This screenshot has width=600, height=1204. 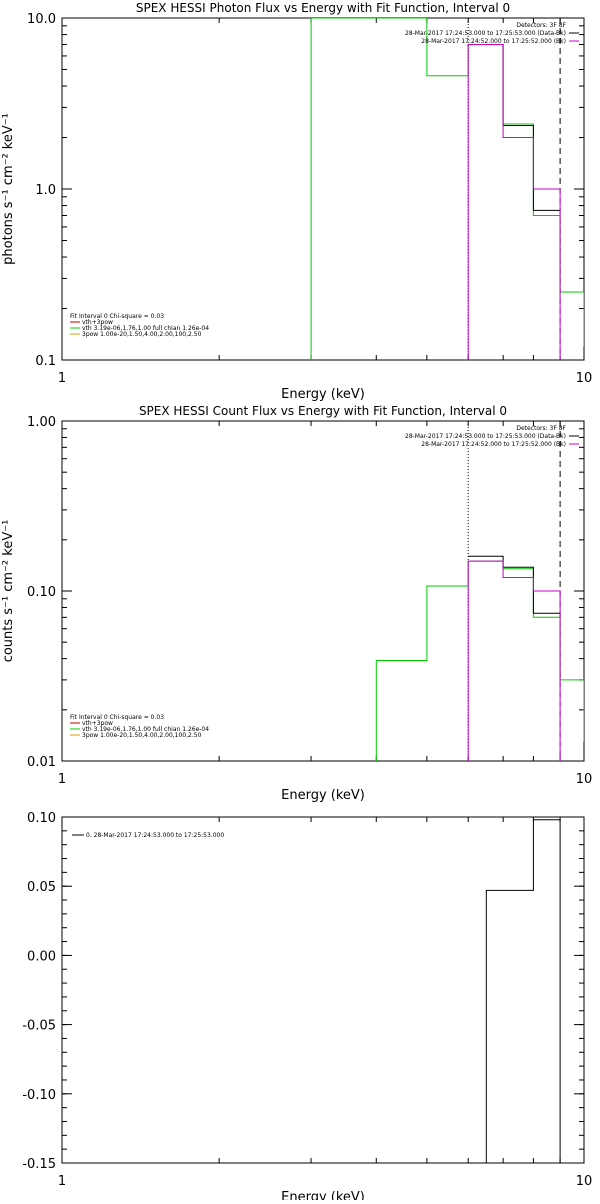 I want to click on y-tick-label: 0.01, so click(x=41, y=762).